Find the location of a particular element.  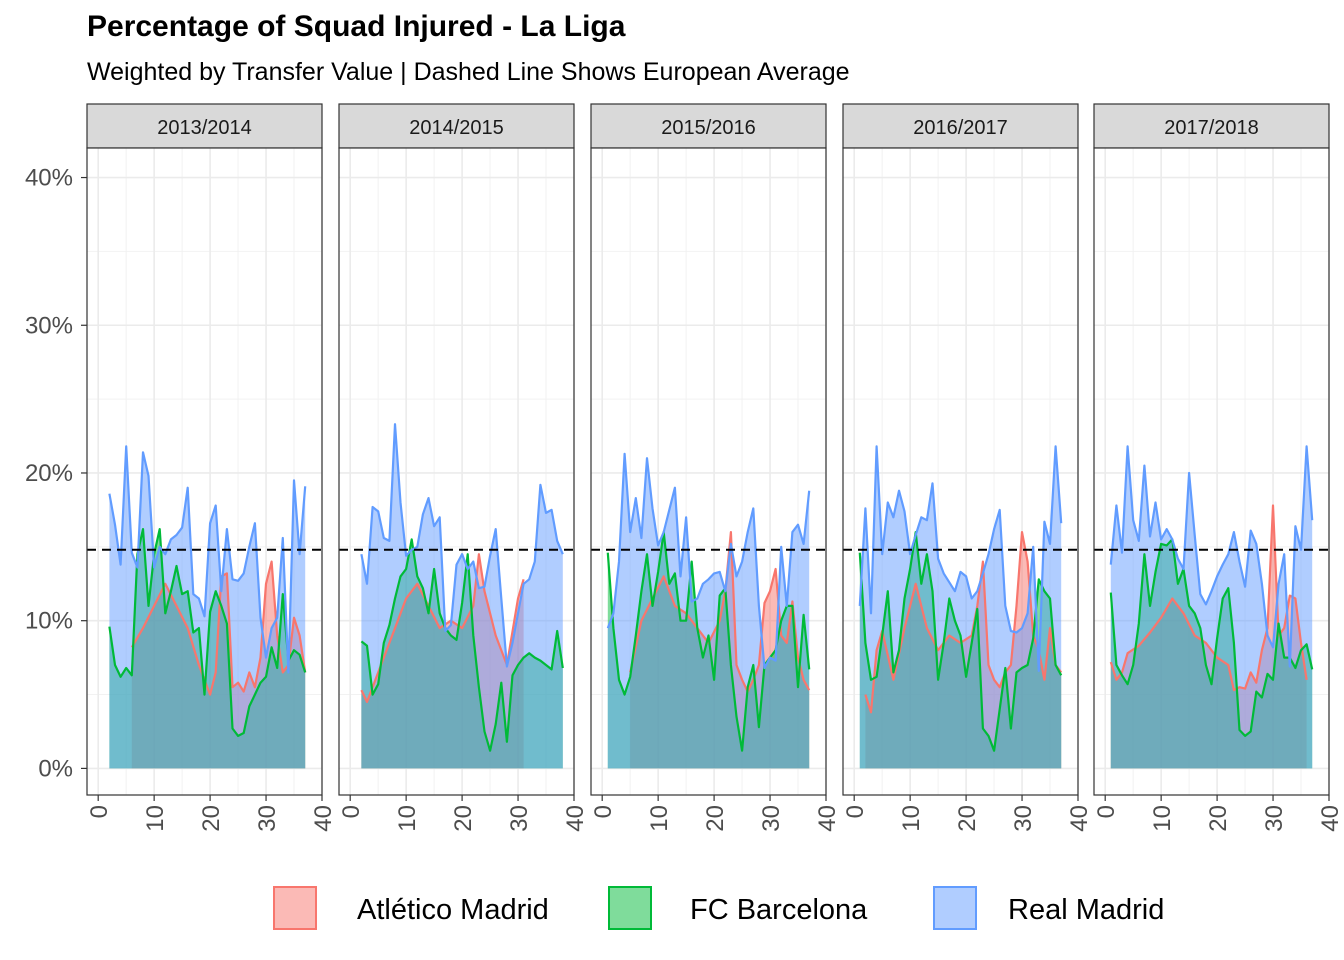

y-tick-label: 40% is located at coordinates (49, 178).